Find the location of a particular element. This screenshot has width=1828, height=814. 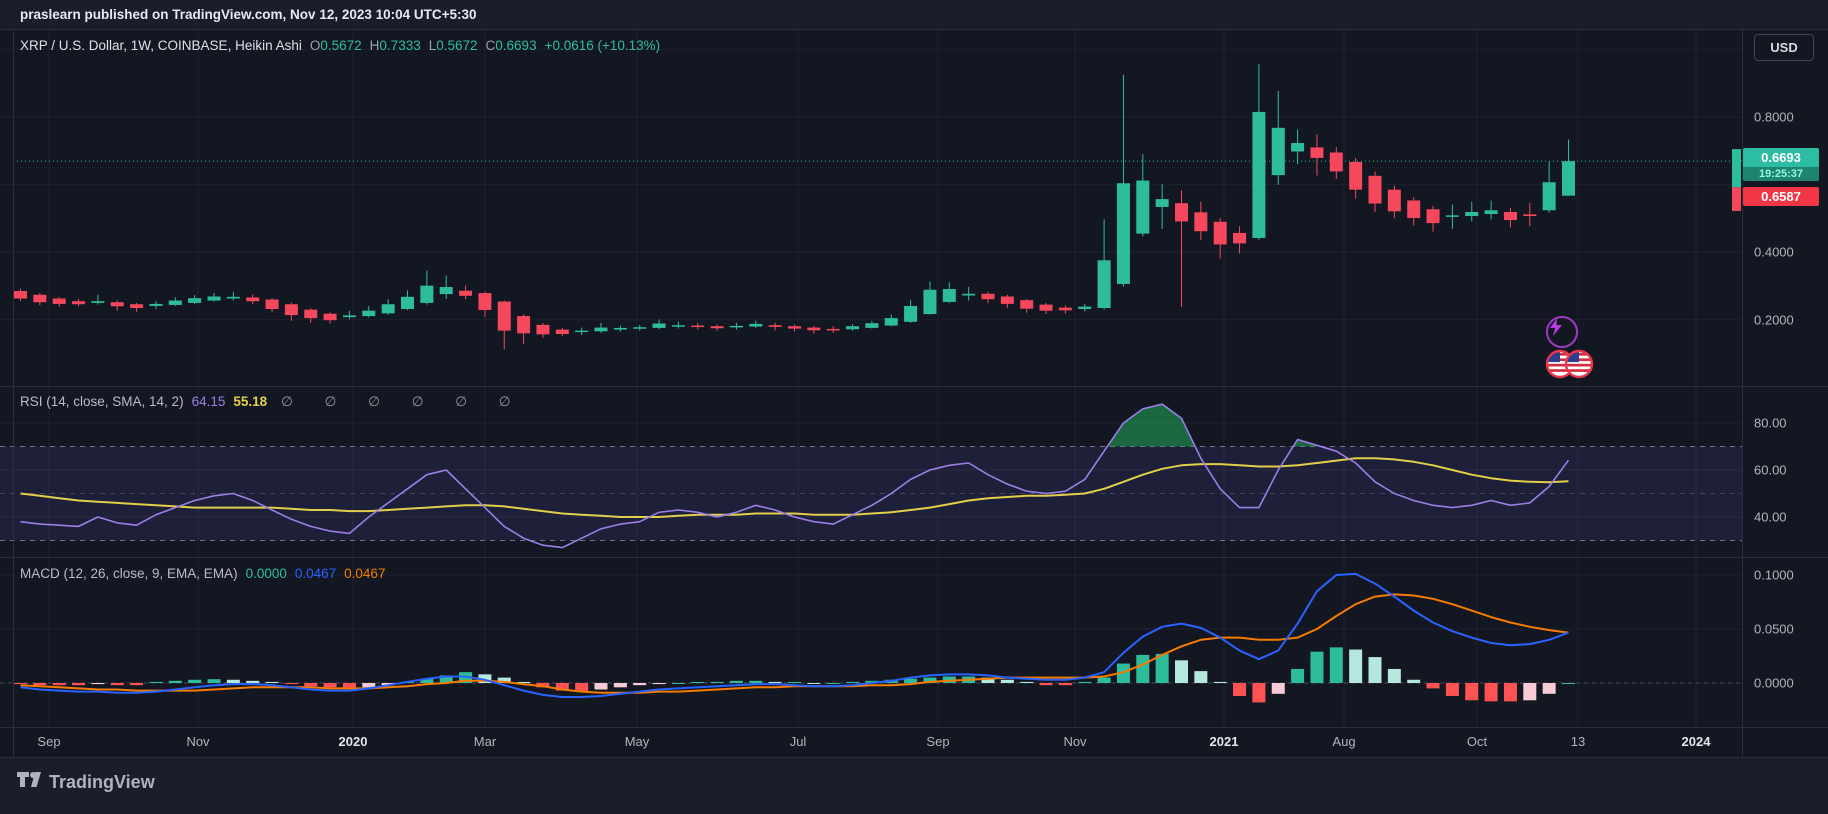

time-label: Aug is located at coordinates (1344, 741).